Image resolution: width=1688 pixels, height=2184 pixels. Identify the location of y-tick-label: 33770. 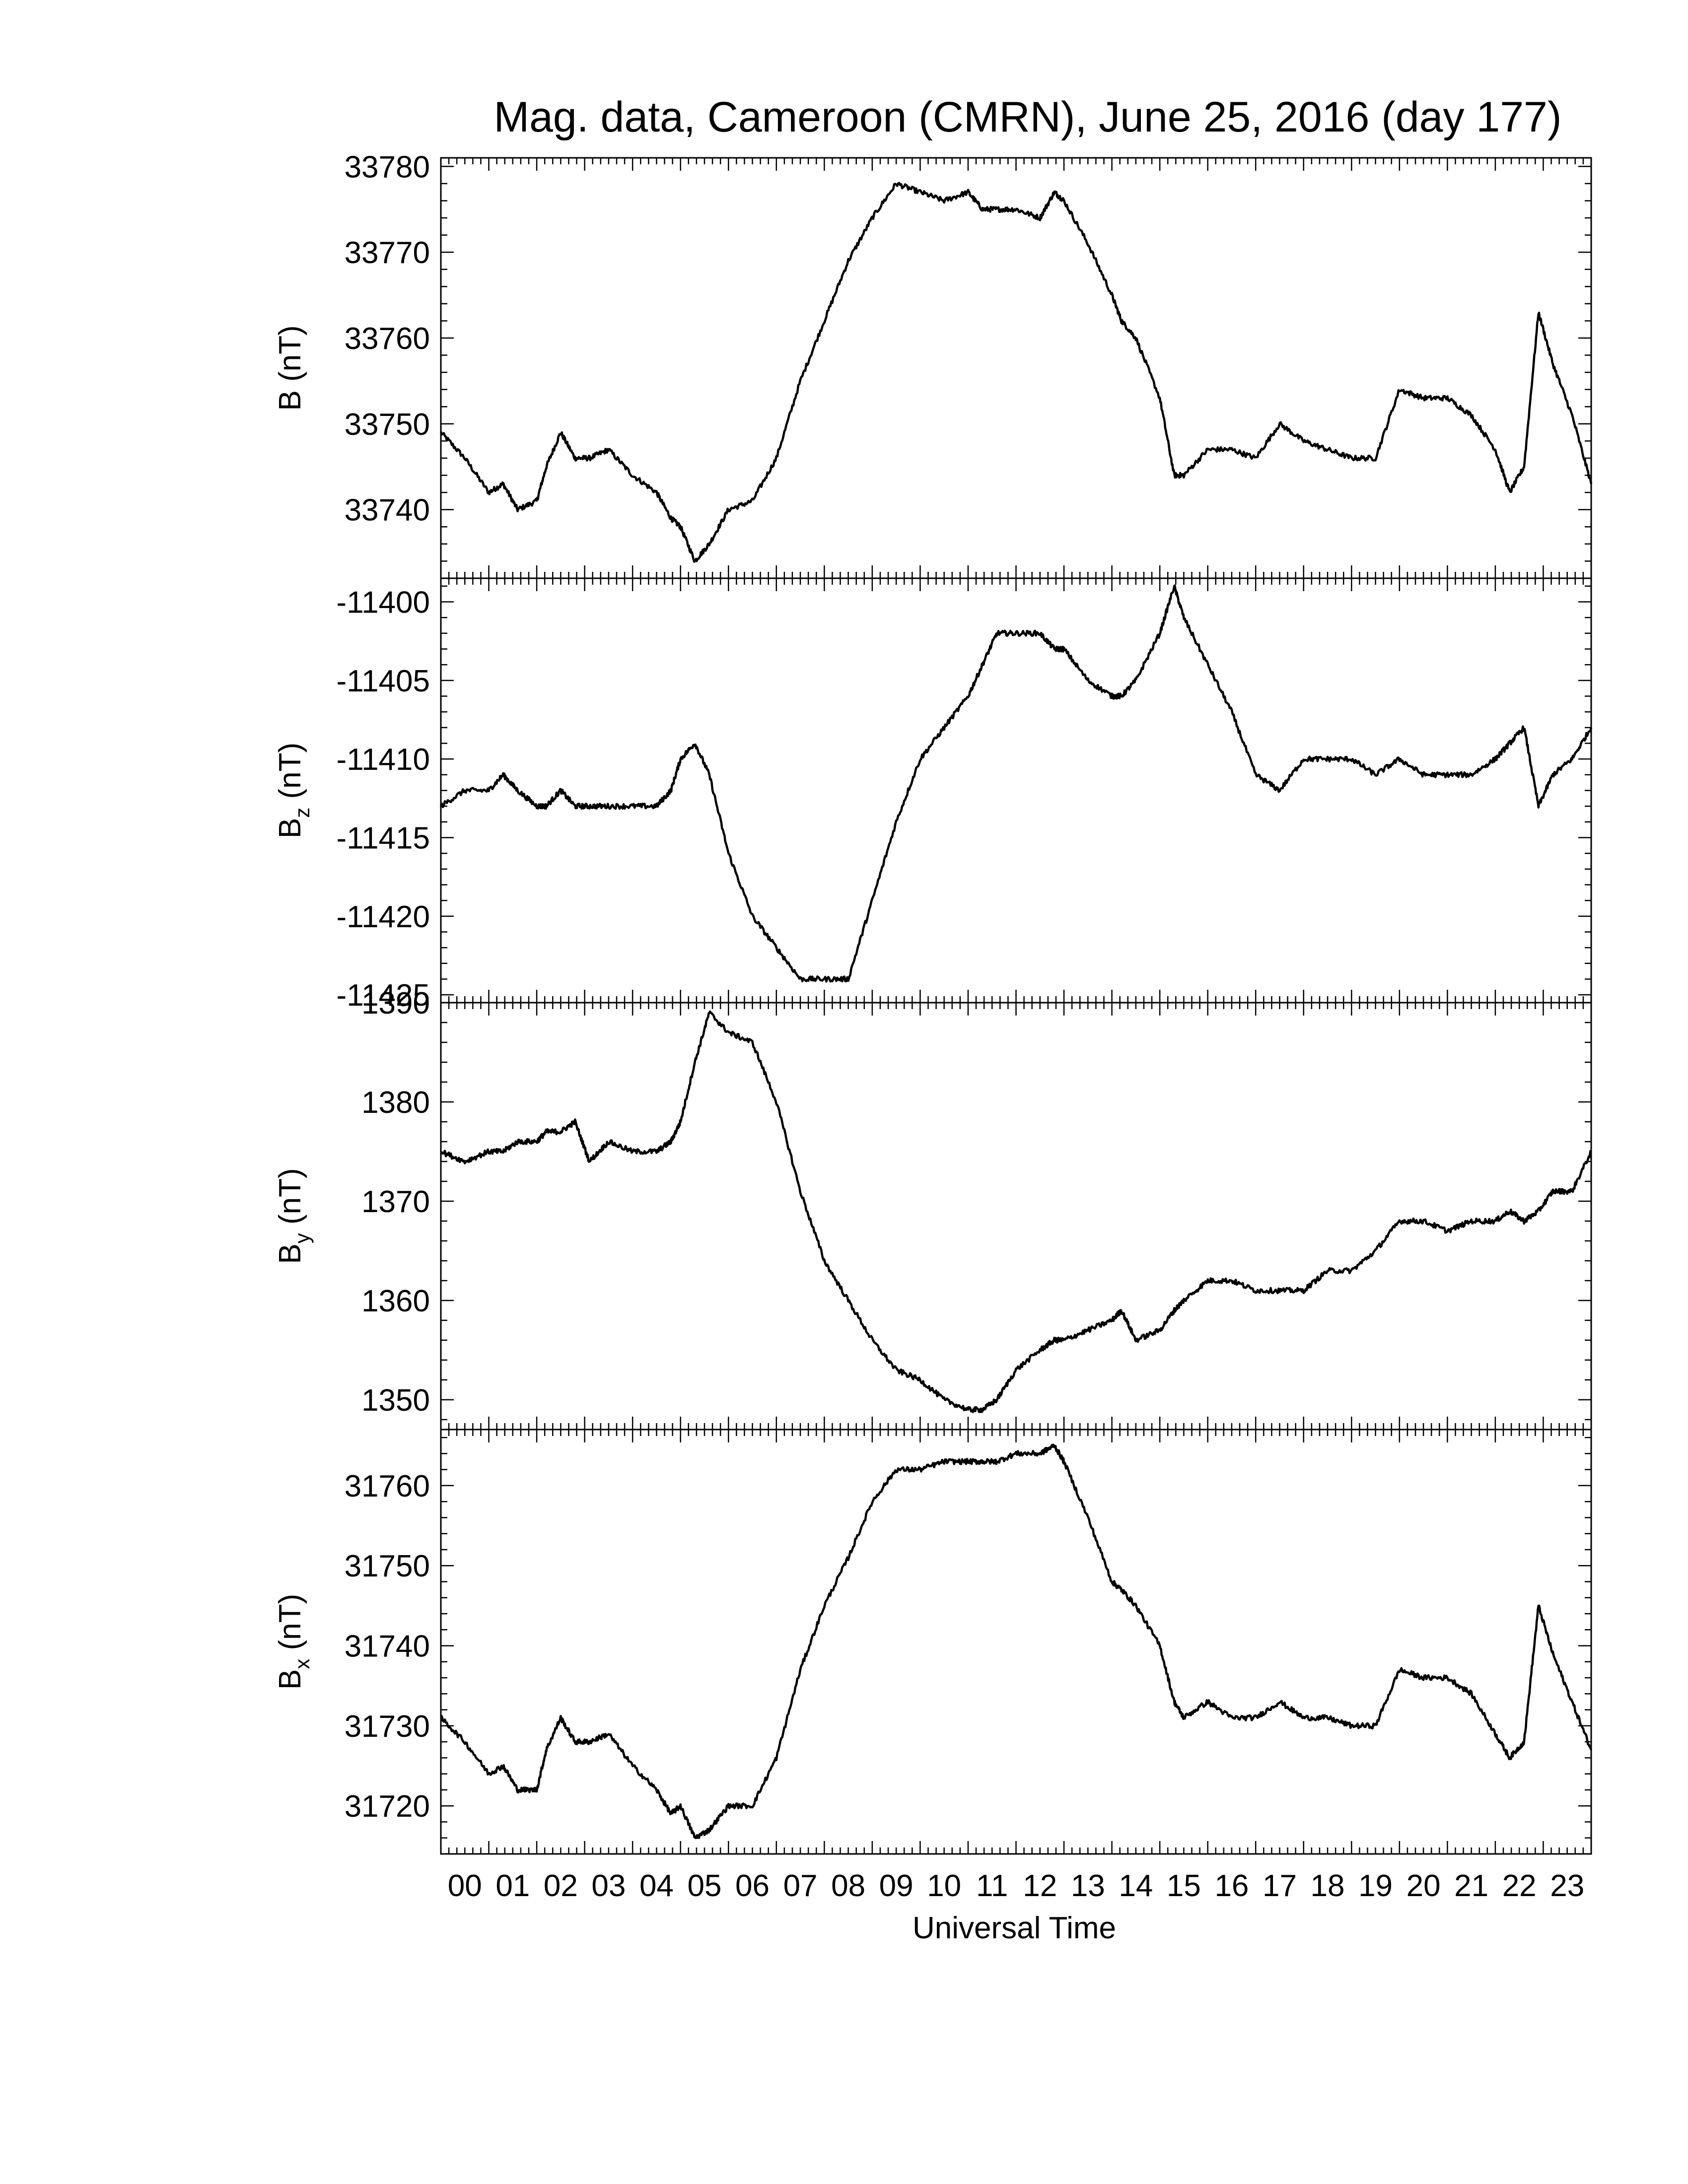
(387, 253).